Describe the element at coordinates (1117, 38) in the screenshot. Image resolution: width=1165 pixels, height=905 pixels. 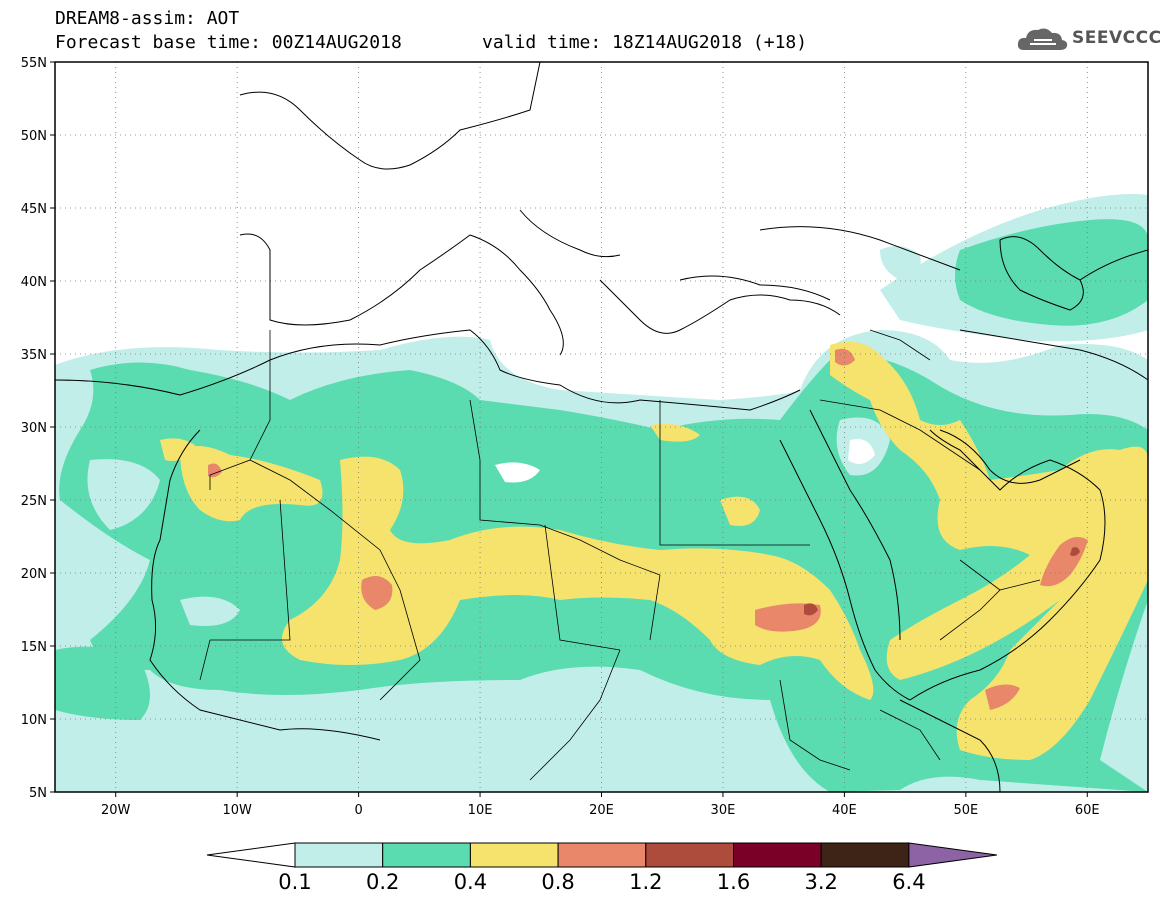
I see `logo-text: SEEVCCC` at that location.